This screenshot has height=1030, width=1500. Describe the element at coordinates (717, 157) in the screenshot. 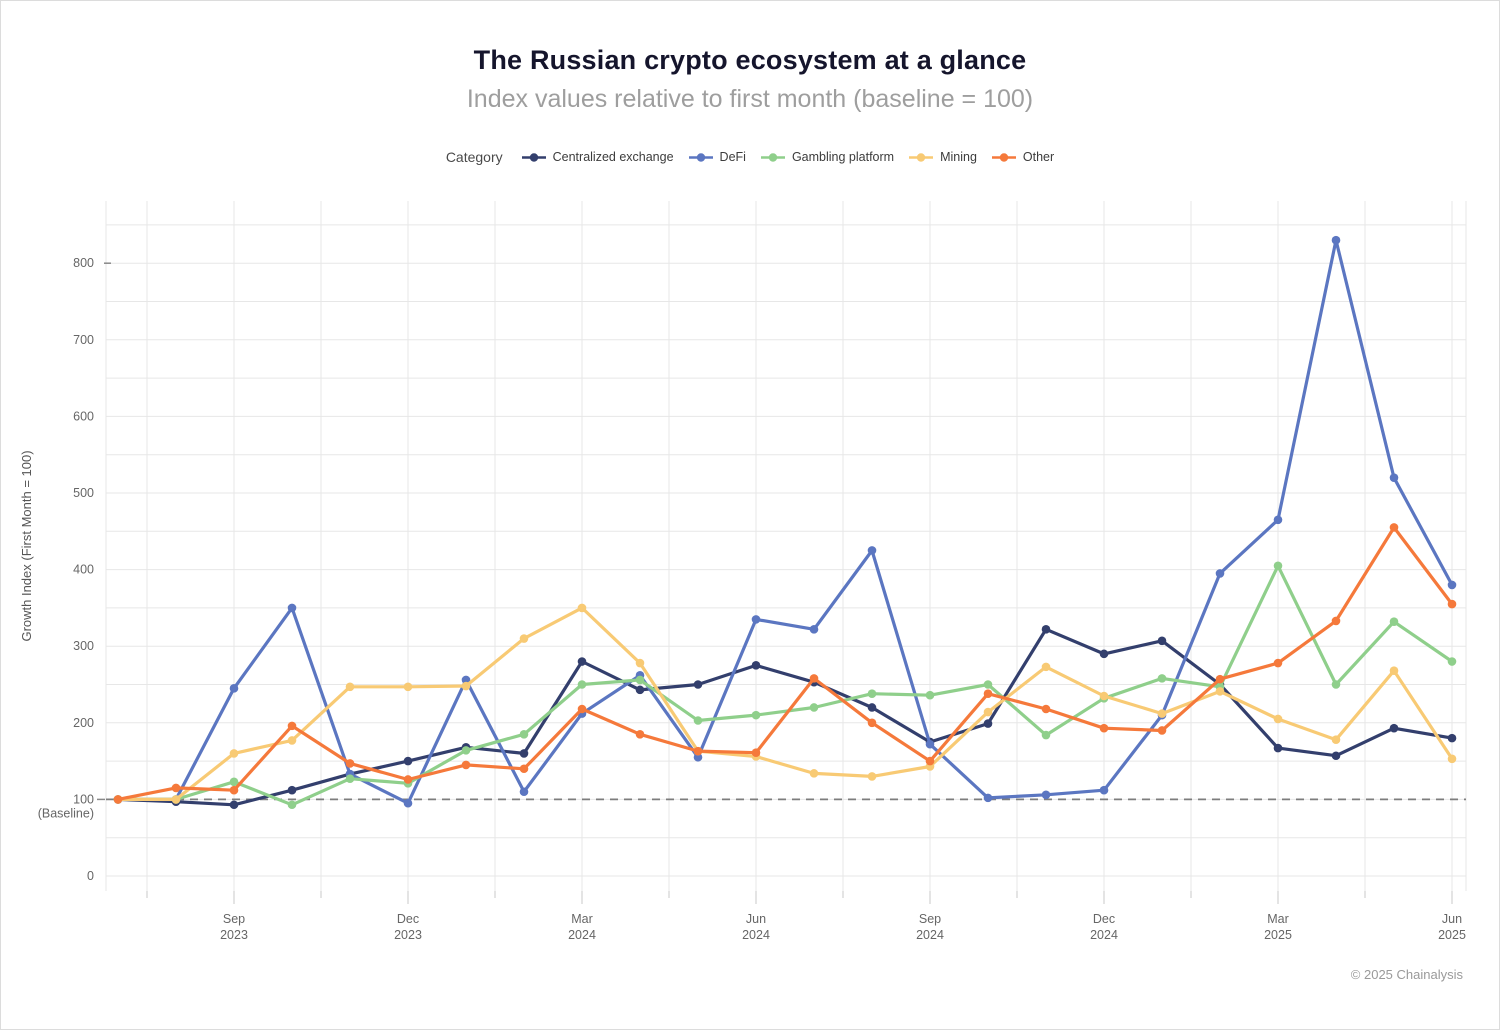

I see `legend-item-defi: DeFi` at that location.